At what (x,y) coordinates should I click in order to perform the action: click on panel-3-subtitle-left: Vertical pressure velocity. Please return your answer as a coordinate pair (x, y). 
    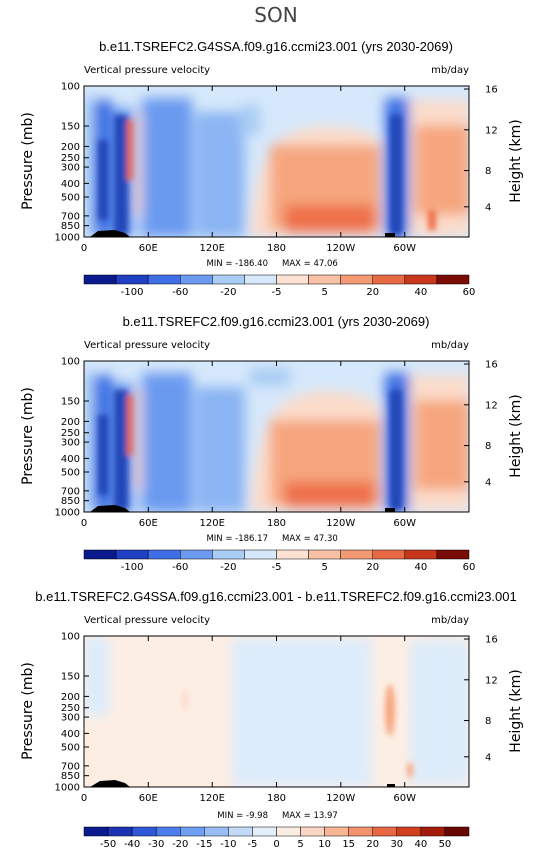
    Looking at the image, I should click on (147, 620).